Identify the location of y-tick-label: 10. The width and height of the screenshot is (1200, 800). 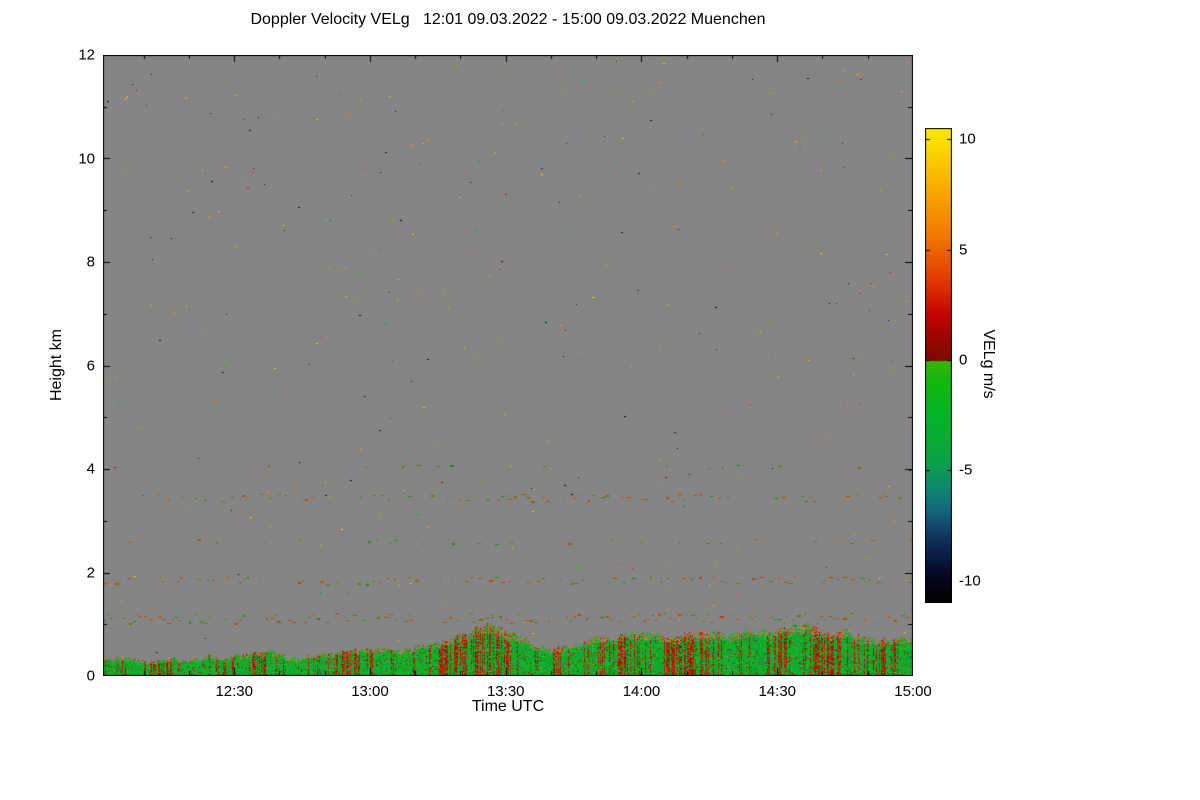
(86, 158).